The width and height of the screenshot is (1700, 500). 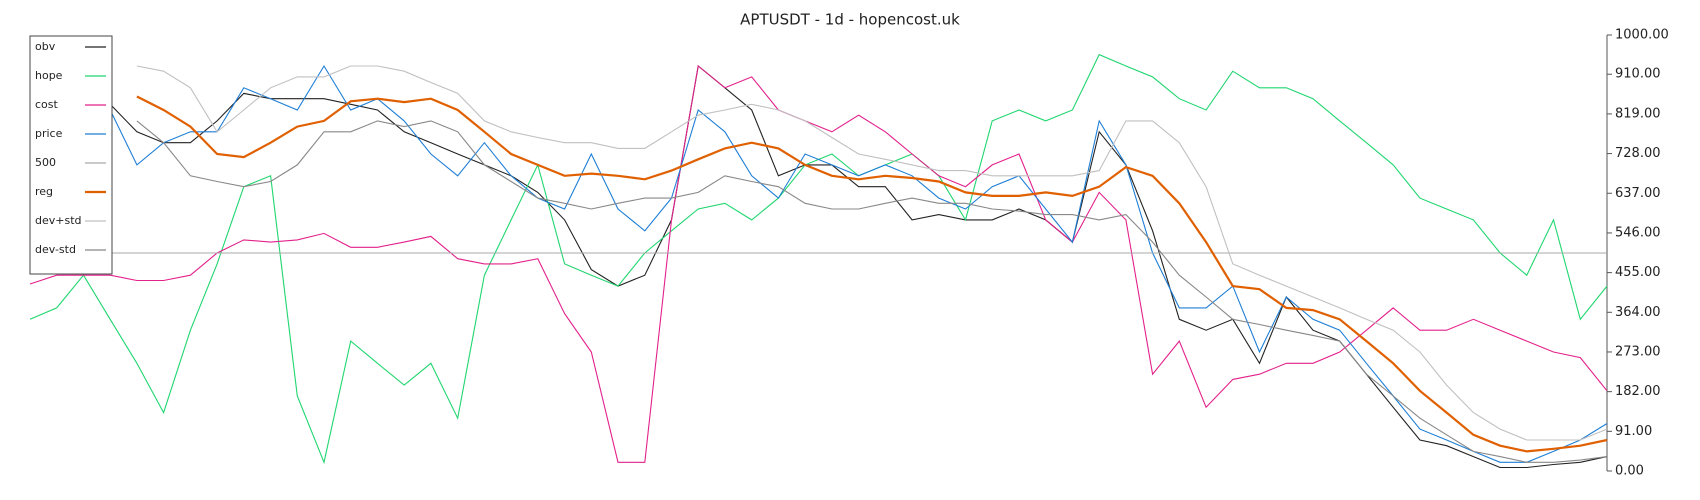 What do you see at coordinates (1638, 232) in the screenshot?
I see `y-tick-label: 546.00` at bounding box center [1638, 232].